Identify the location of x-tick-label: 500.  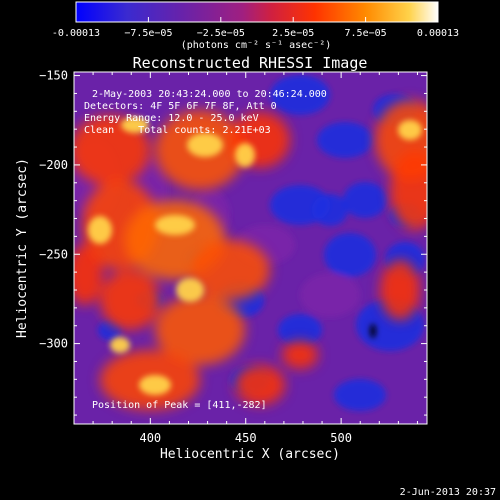
(341, 438).